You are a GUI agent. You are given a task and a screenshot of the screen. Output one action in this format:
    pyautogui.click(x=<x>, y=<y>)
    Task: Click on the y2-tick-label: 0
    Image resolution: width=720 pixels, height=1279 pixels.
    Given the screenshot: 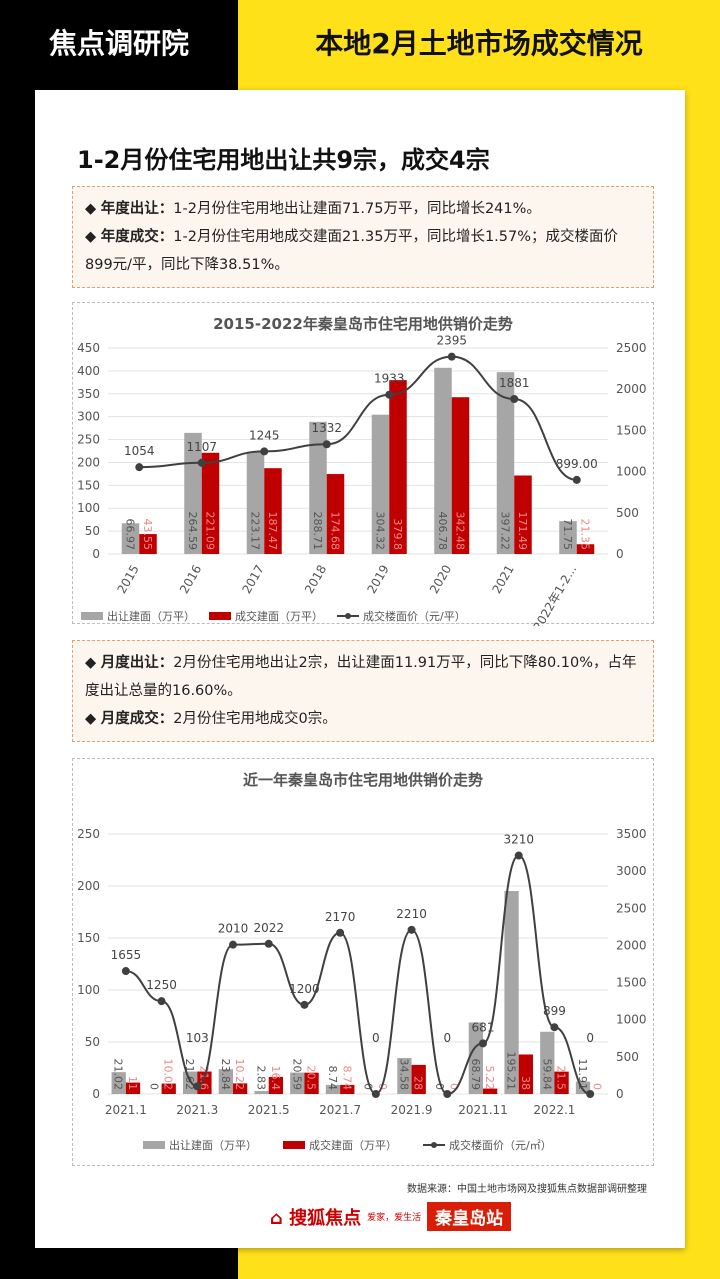 What is the action you would take?
    pyautogui.click(x=620, y=1094)
    